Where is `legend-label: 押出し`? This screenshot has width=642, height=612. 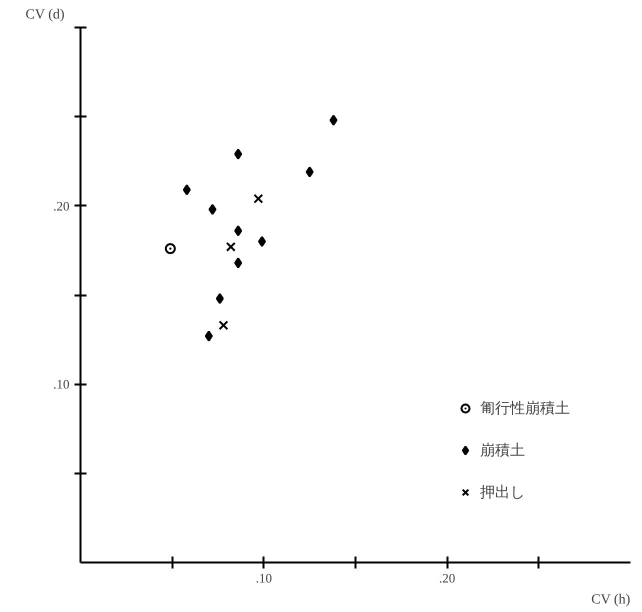 legend-label: 押出し is located at coordinates (502, 492).